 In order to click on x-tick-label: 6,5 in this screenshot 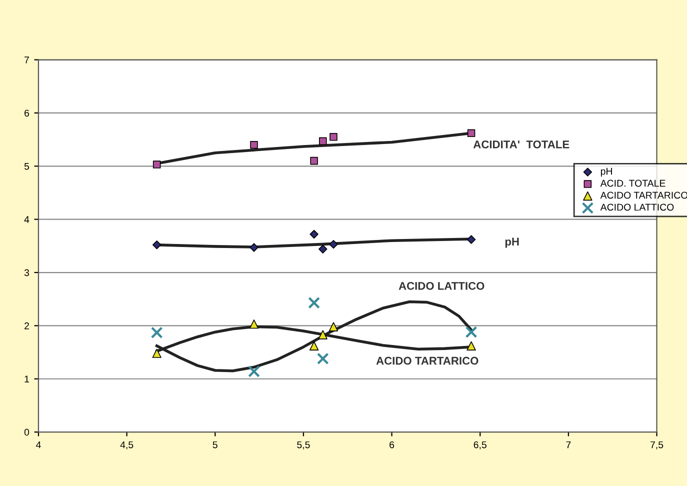, I will do `click(480, 445)`.